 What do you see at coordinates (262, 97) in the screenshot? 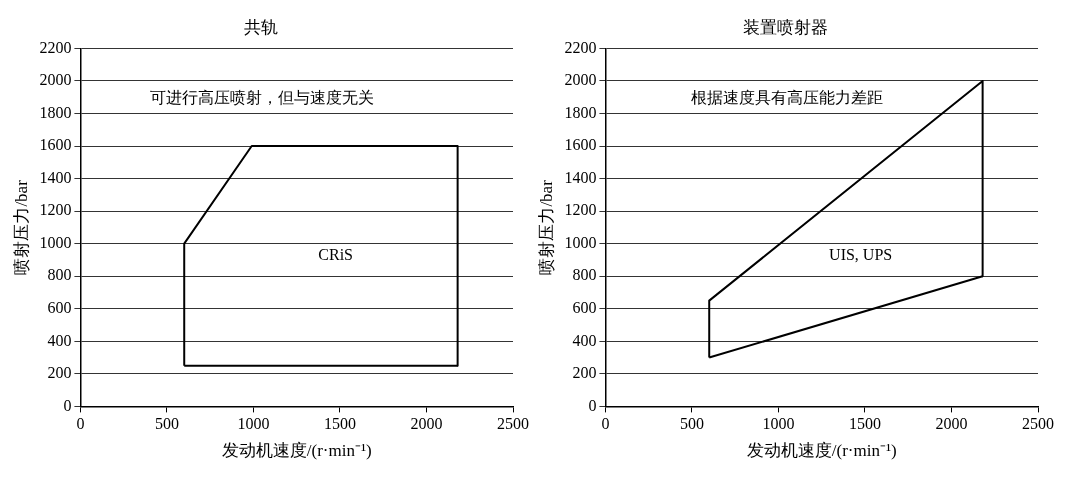
I see `annotation: 可进行高压喷射，但与速度无关` at bounding box center [262, 97].